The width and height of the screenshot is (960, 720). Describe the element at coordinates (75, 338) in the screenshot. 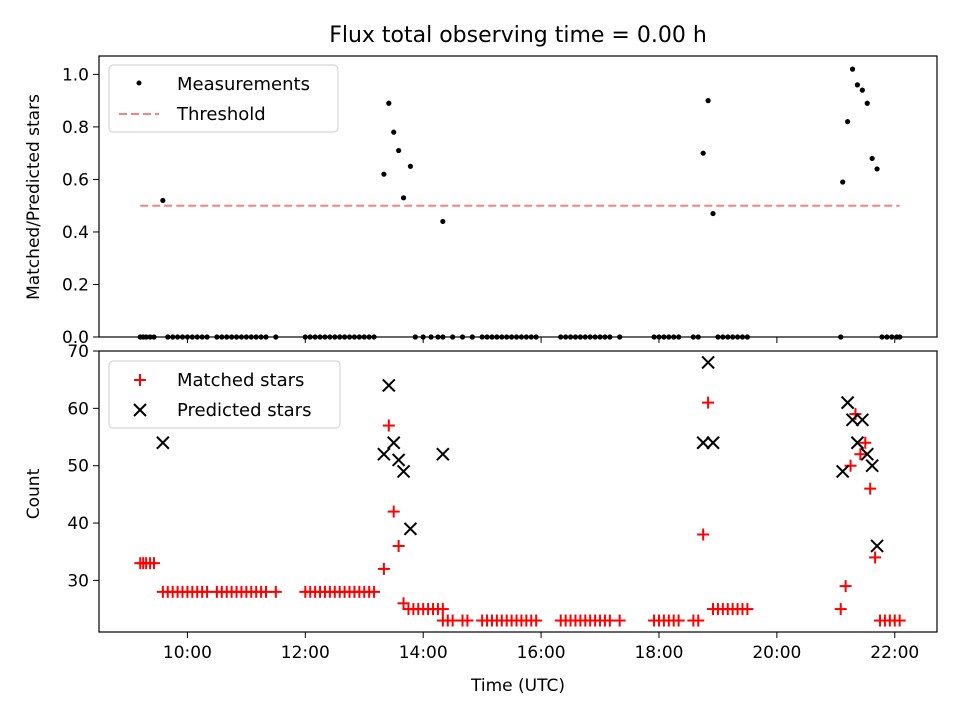

I see `top-ytick-label: 0.0` at that location.